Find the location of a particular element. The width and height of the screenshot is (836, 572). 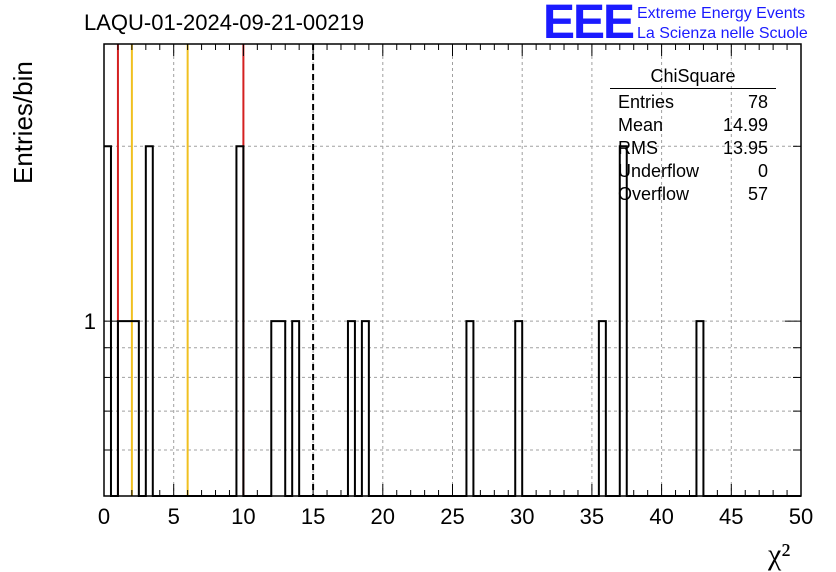

x-axis-label: χ² is located at coordinates (779, 555).